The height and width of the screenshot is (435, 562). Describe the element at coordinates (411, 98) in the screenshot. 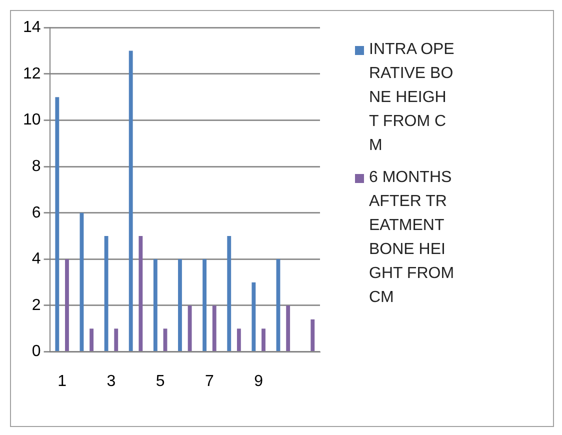

I see `legend-label: INTRA OPERATIVE BONE HEIGHT FROM CM` at that location.